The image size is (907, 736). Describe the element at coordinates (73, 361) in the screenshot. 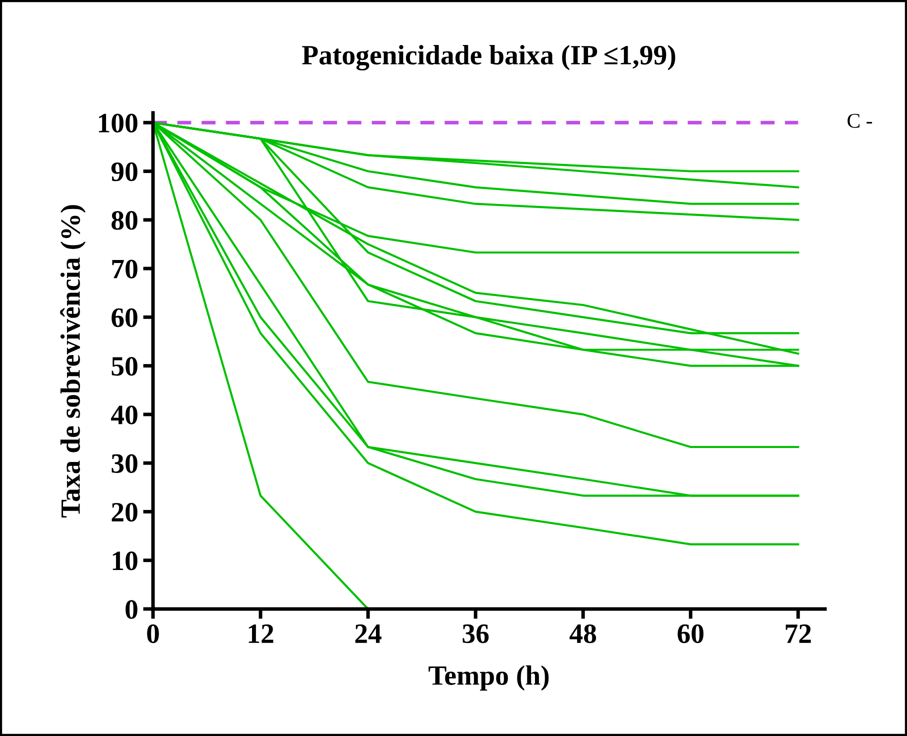

I see `y-axis-title: Taxa de sobrevivência (%)` at that location.